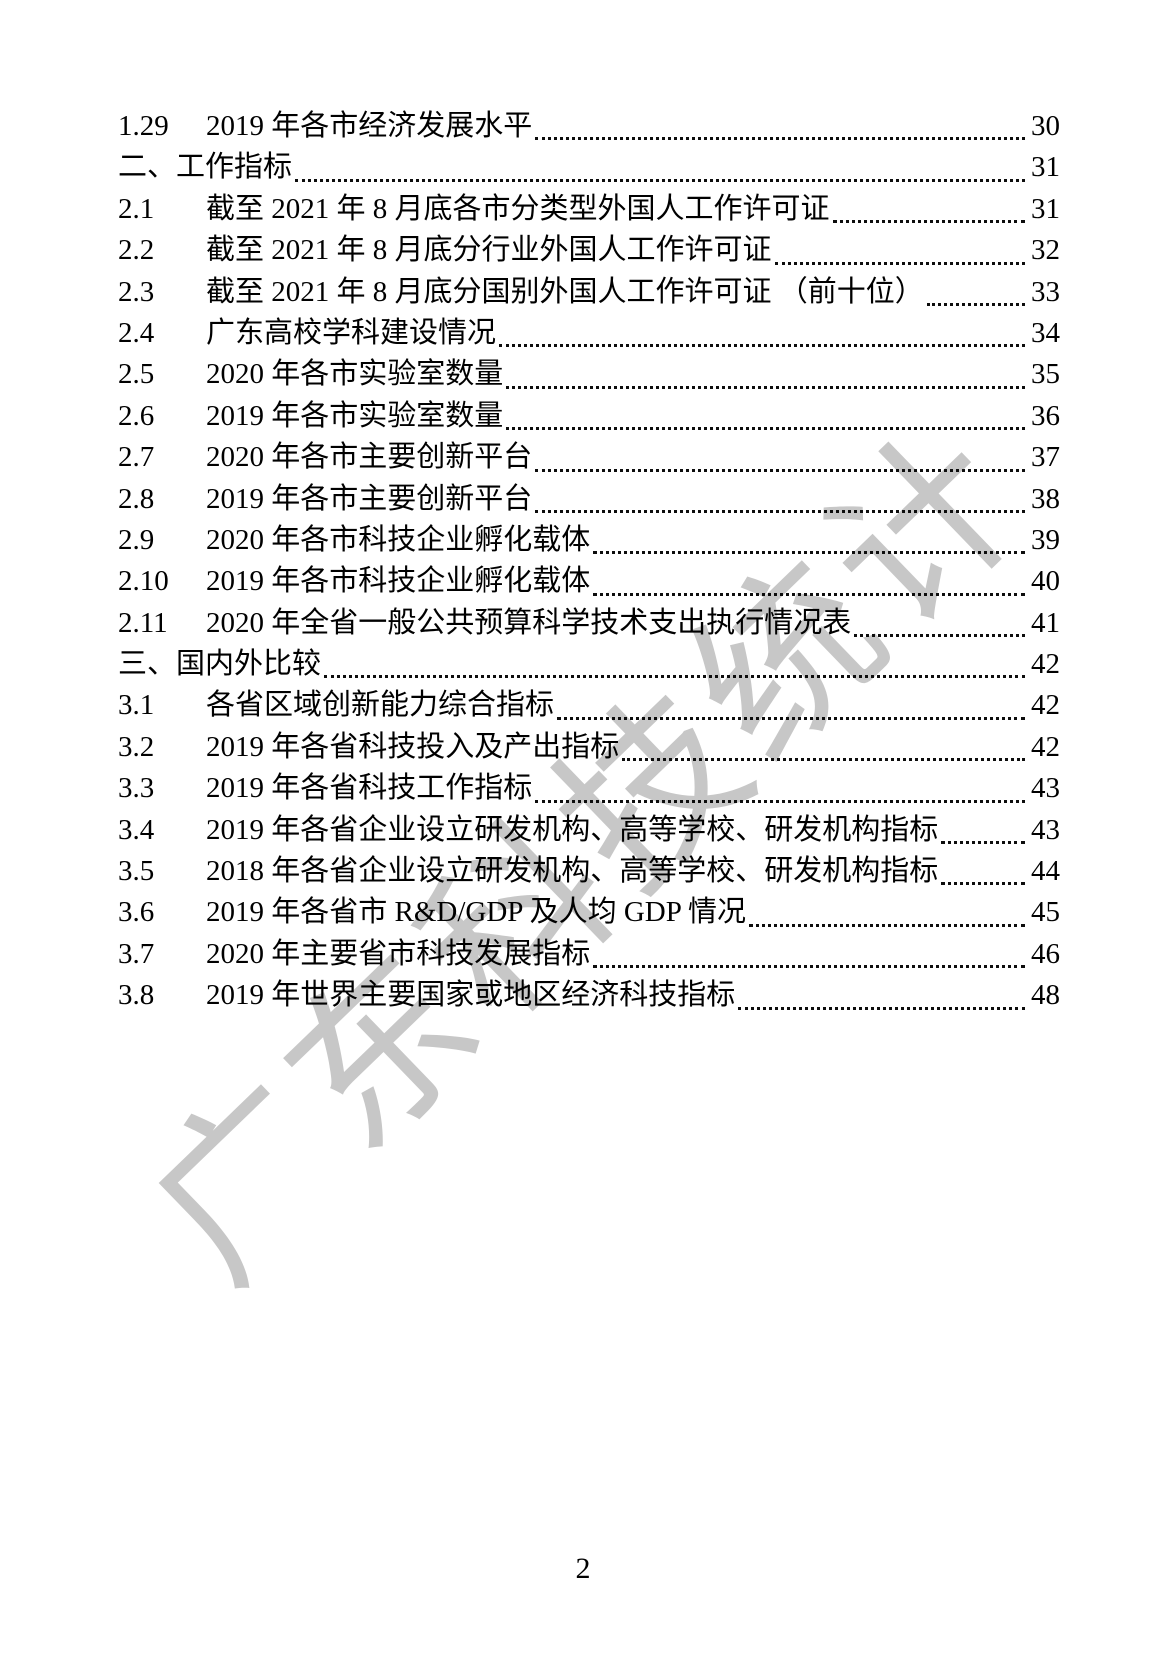 This screenshot has height=1654, width=1166. I want to click on toc-entry-title: 截至 2021 年 8 月底分国别外国人工作许可证 （前十位）, so click(565, 291).